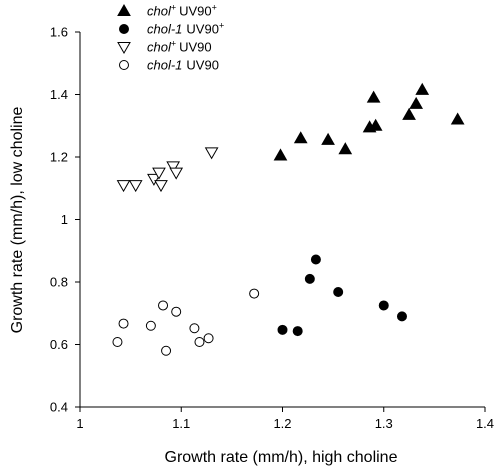 Image resolution: width=498 pixels, height=471 pixels. I want to click on x-tick-label: 1.2, so click(282, 423).